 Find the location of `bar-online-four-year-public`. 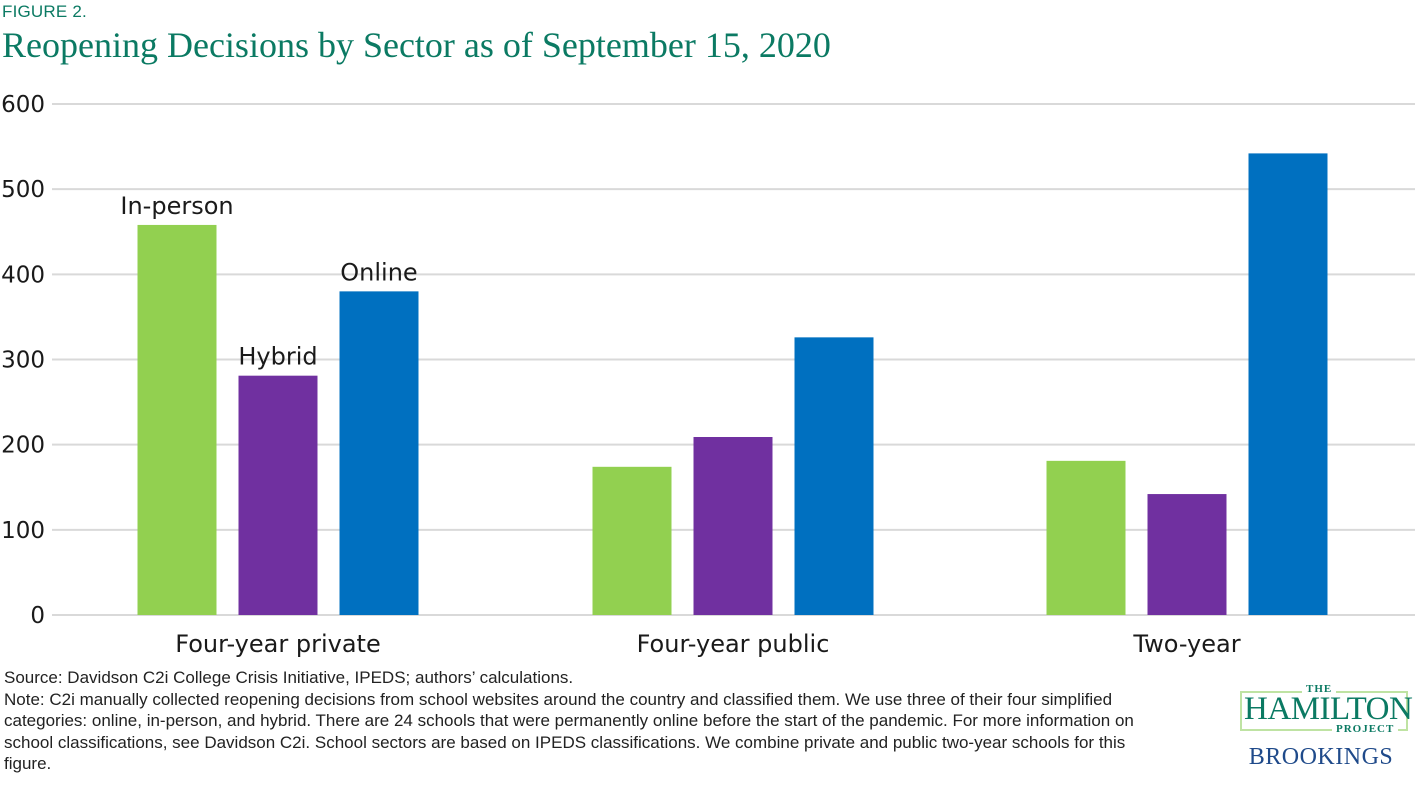

bar-online-four-year-public is located at coordinates (834, 476).